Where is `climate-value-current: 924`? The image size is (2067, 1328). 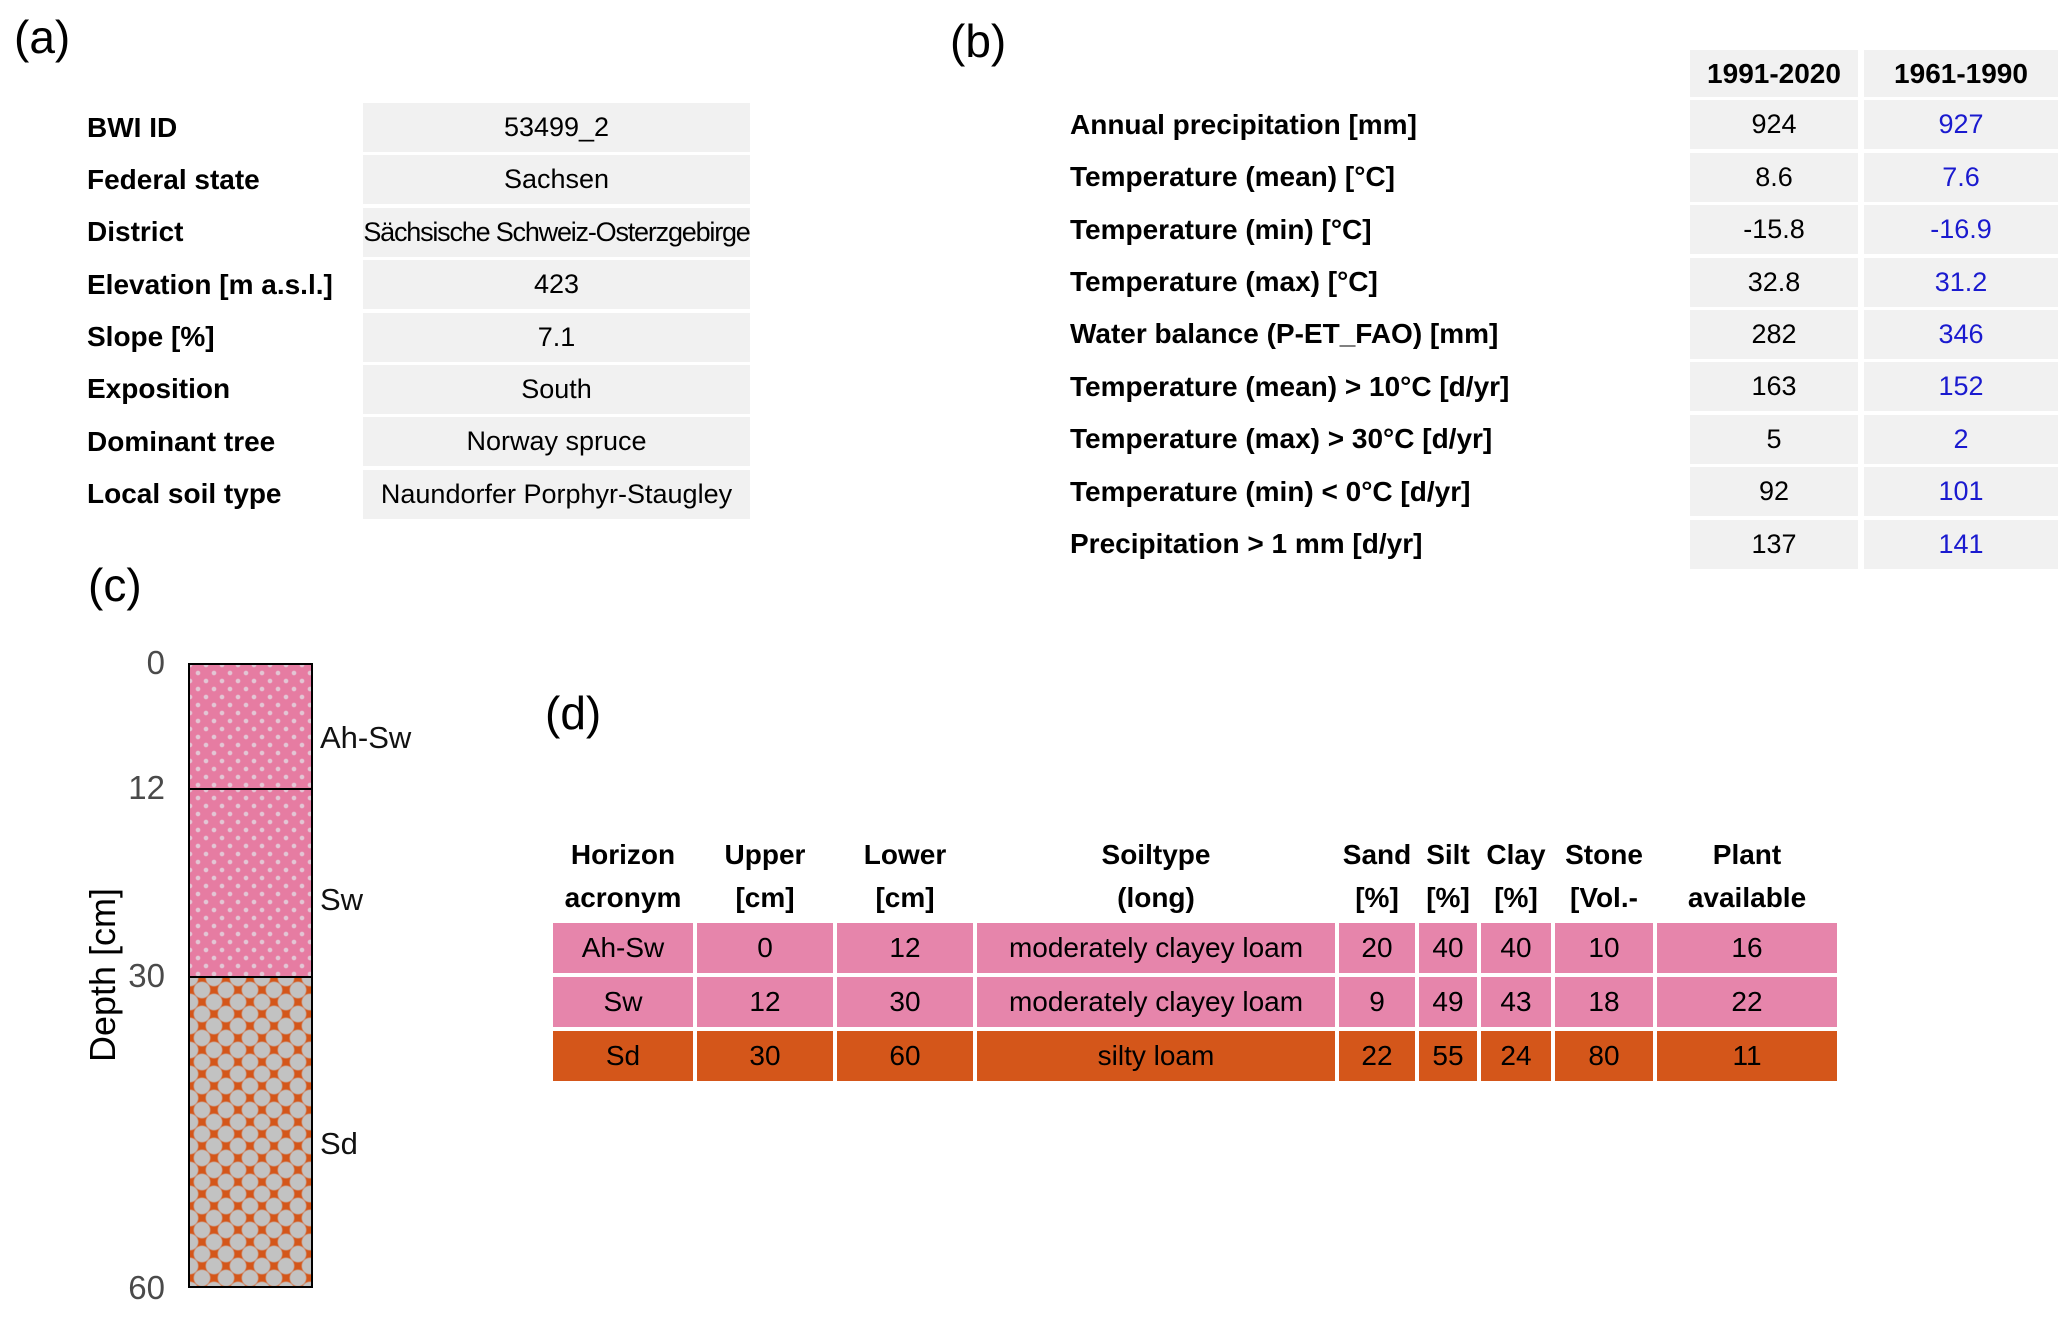 climate-value-current: 924 is located at coordinates (1774, 125).